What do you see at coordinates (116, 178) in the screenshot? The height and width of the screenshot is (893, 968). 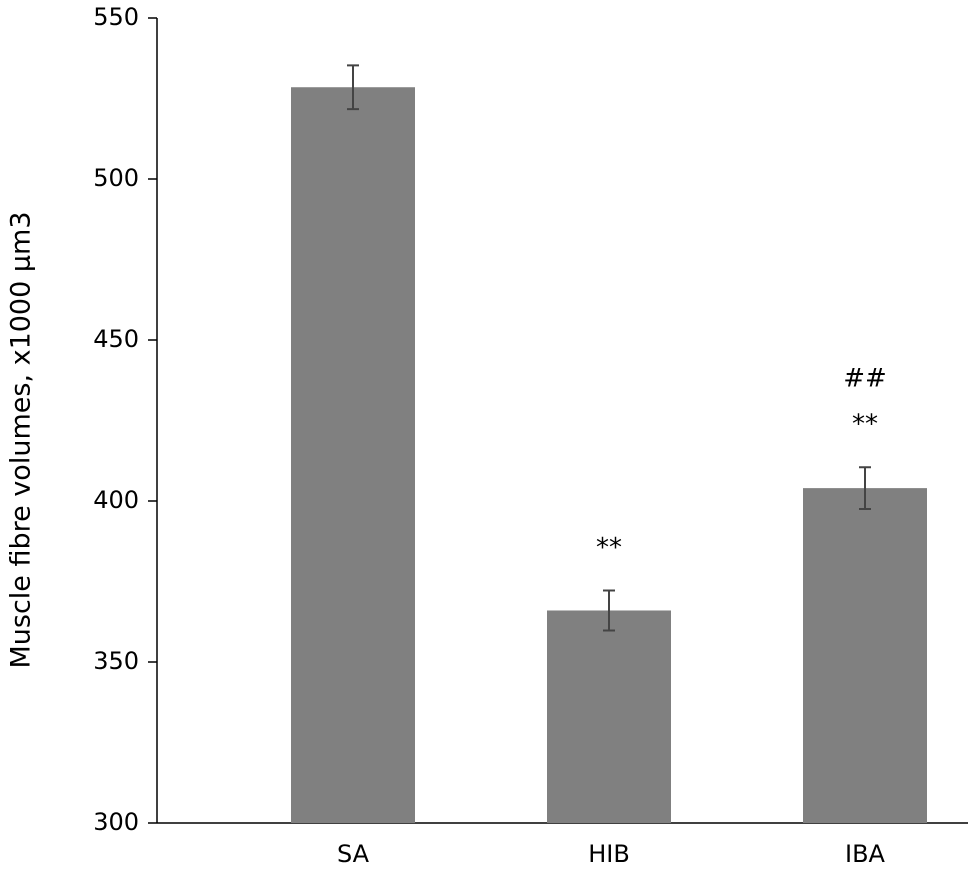 I see `y-tick-label: 500` at bounding box center [116, 178].